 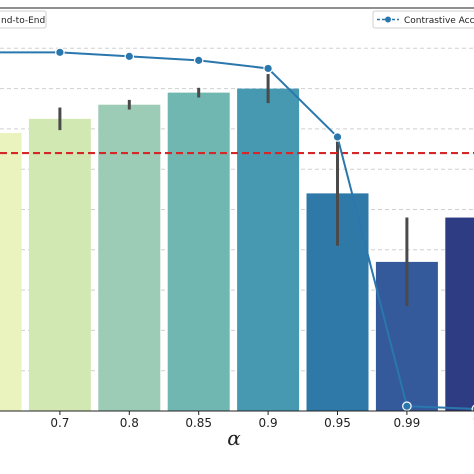 What do you see at coordinates (268, 68) in the screenshot?
I see `series-point-0.9` at bounding box center [268, 68].